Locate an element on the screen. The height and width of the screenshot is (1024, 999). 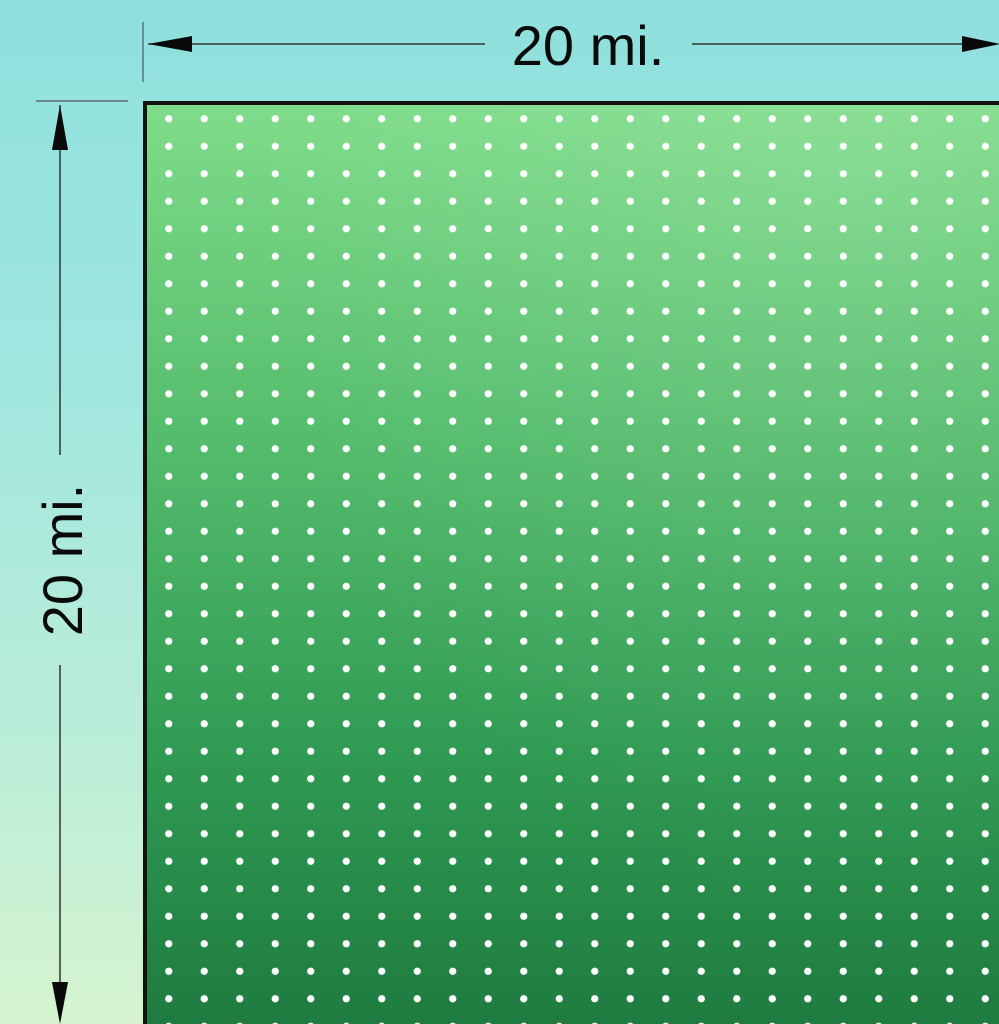
height-dimension: 20 mi. is located at coordinates (62, 564).